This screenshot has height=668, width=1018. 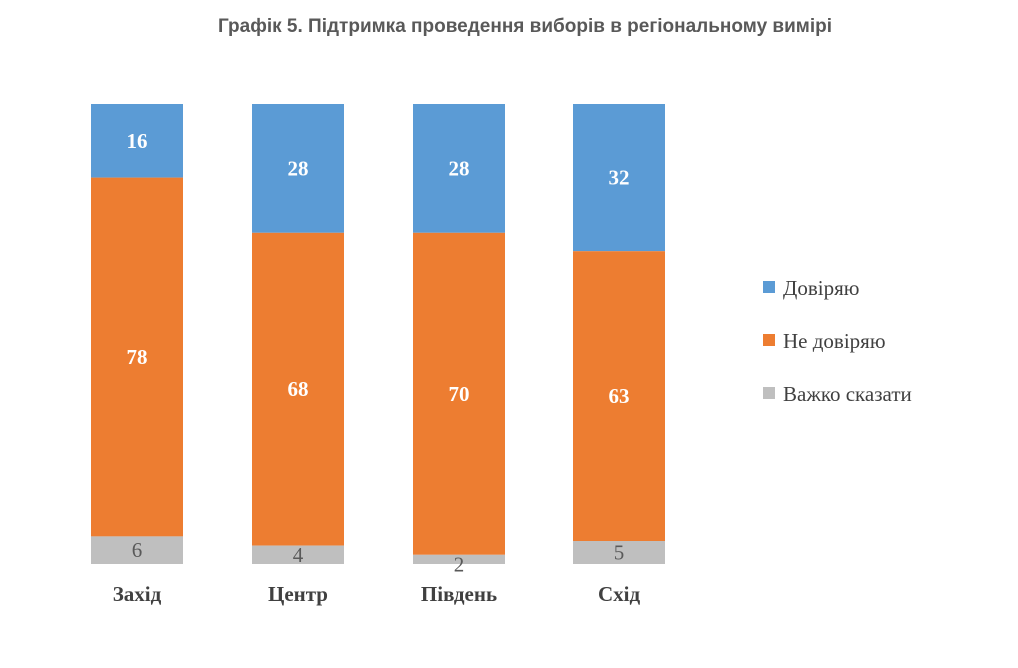 I want to click on data-label-1-cat-3: 28, so click(x=459, y=168).